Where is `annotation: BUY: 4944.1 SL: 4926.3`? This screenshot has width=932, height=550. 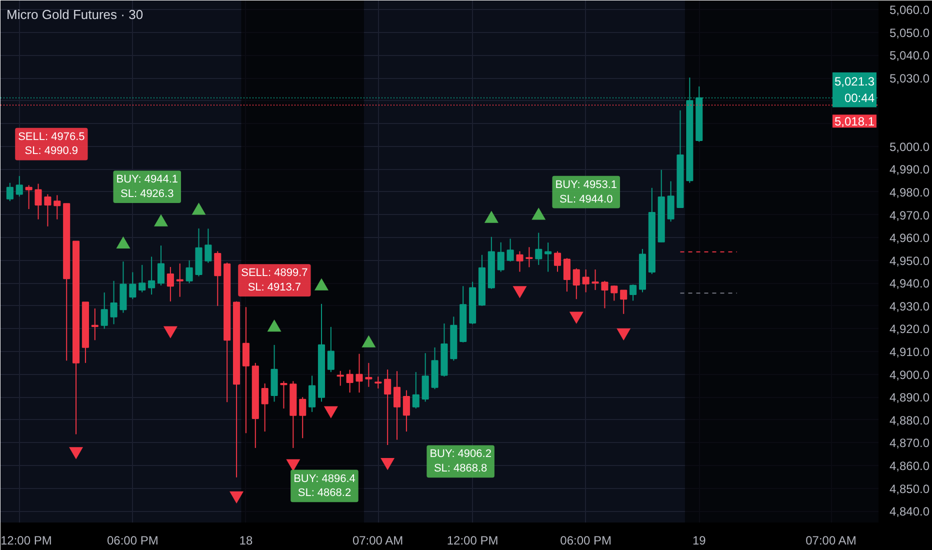
annotation: BUY: 4944.1 SL: 4926.3 is located at coordinates (147, 187).